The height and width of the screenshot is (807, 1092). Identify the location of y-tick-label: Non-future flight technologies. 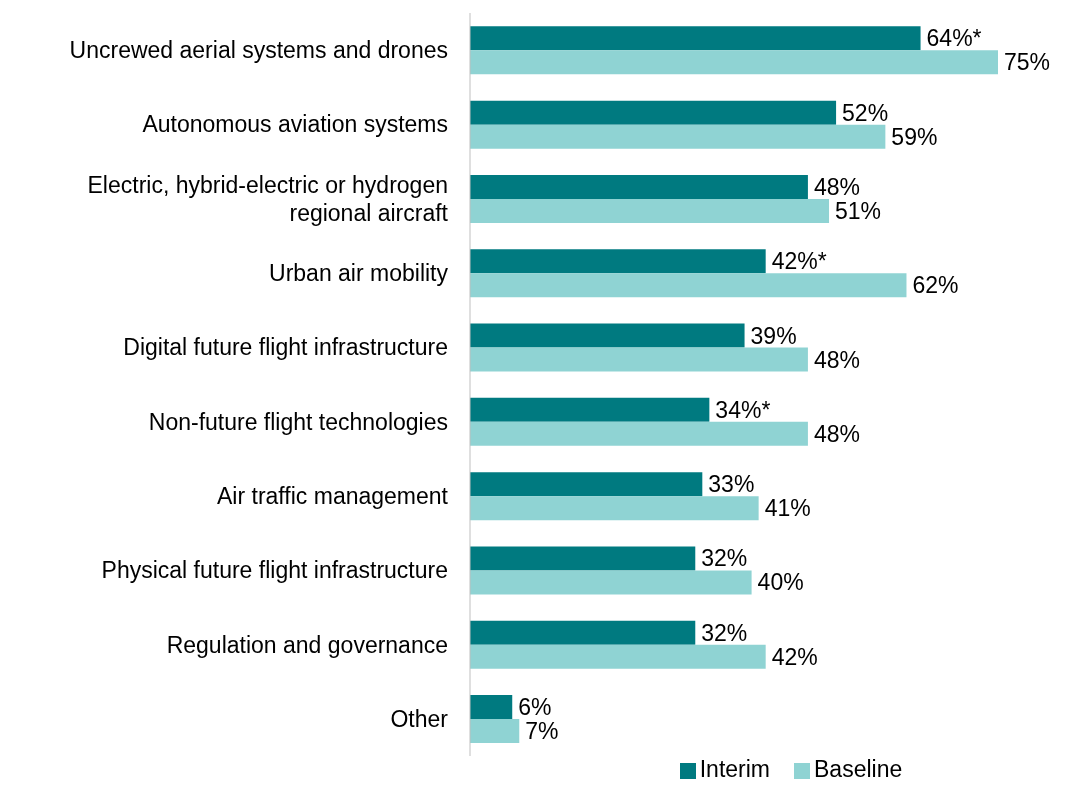
(298, 421).